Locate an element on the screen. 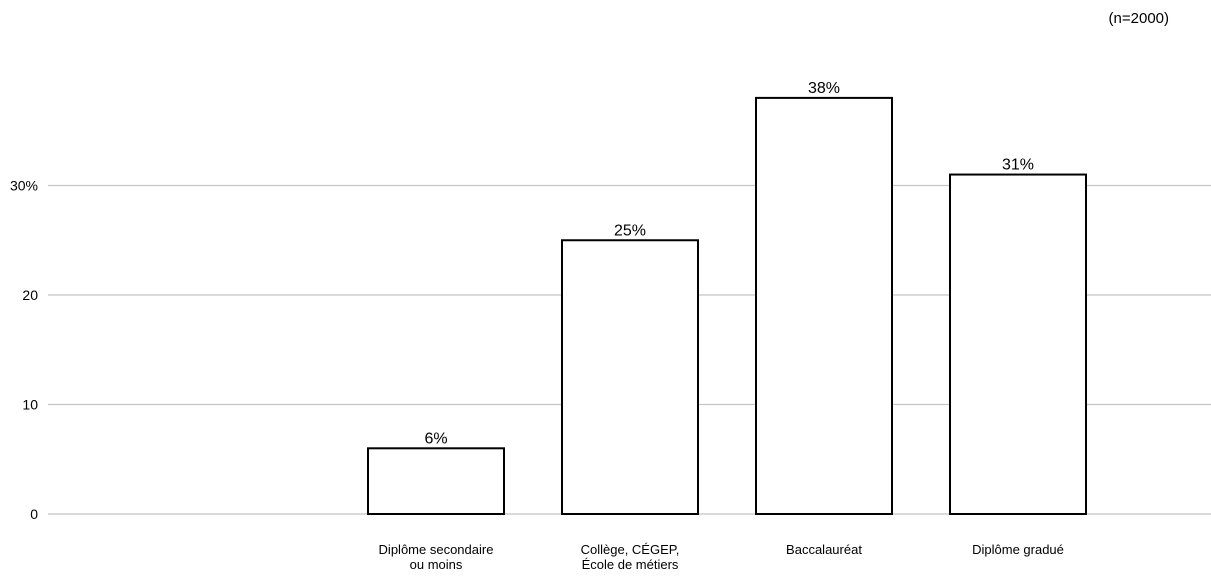 The height and width of the screenshot is (576, 1211). y-tick-label: 10 is located at coordinates (30, 405).